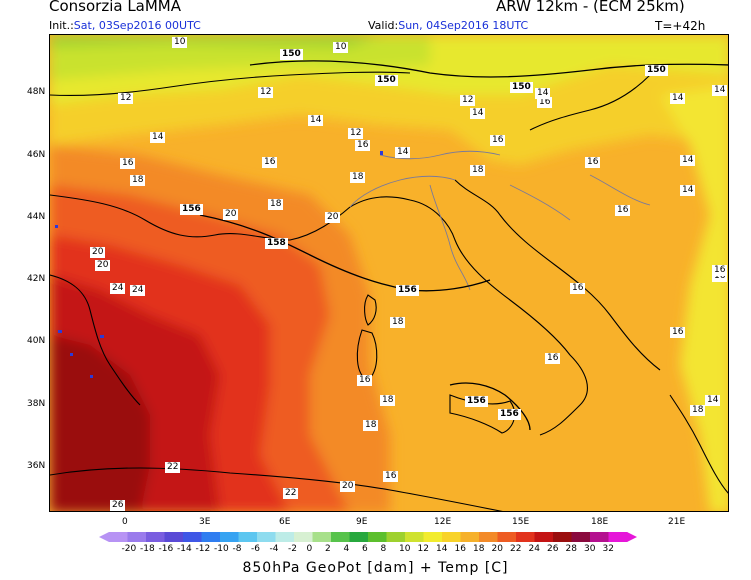 Image resolution: width=751 pixels, height=580 pixels. I want to click on colorbar-tick-label: -12, so click(203, 549).